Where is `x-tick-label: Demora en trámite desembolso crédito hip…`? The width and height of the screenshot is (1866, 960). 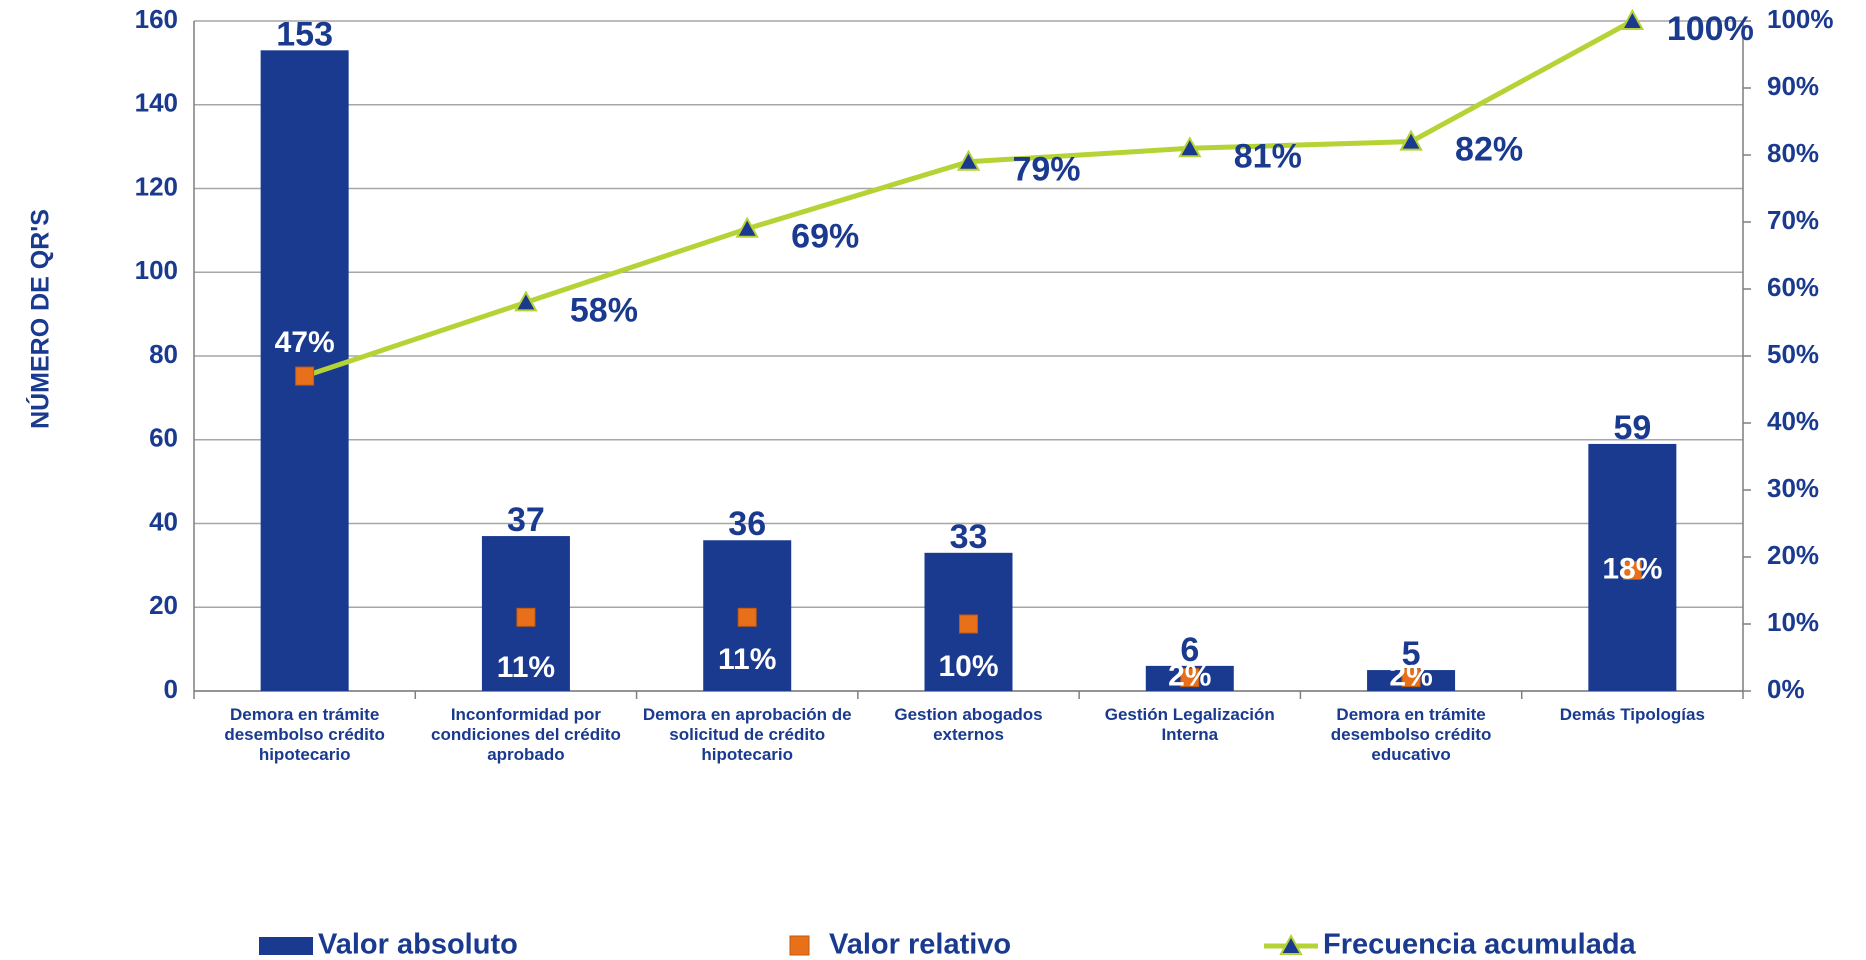
x-tick-label: Demora en trámite desembolso crédito hip… is located at coordinates (304, 734).